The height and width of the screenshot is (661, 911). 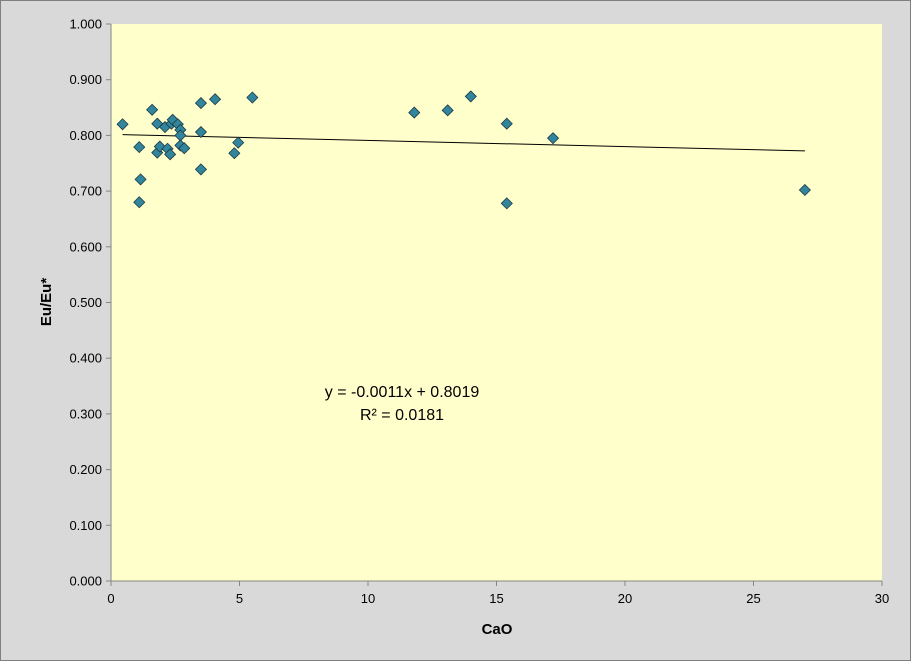 I want to click on y-tick-label: 0.400, so click(x=85, y=358).